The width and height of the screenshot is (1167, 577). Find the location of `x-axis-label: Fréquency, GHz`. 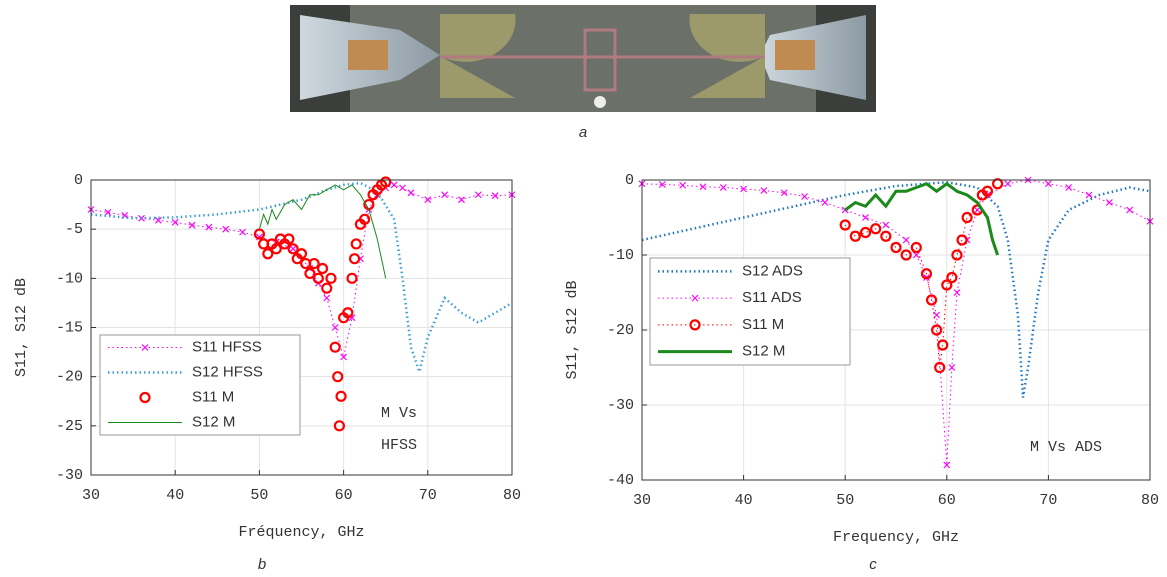

x-axis-label: Fréquency, GHz is located at coordinates (301, 532).